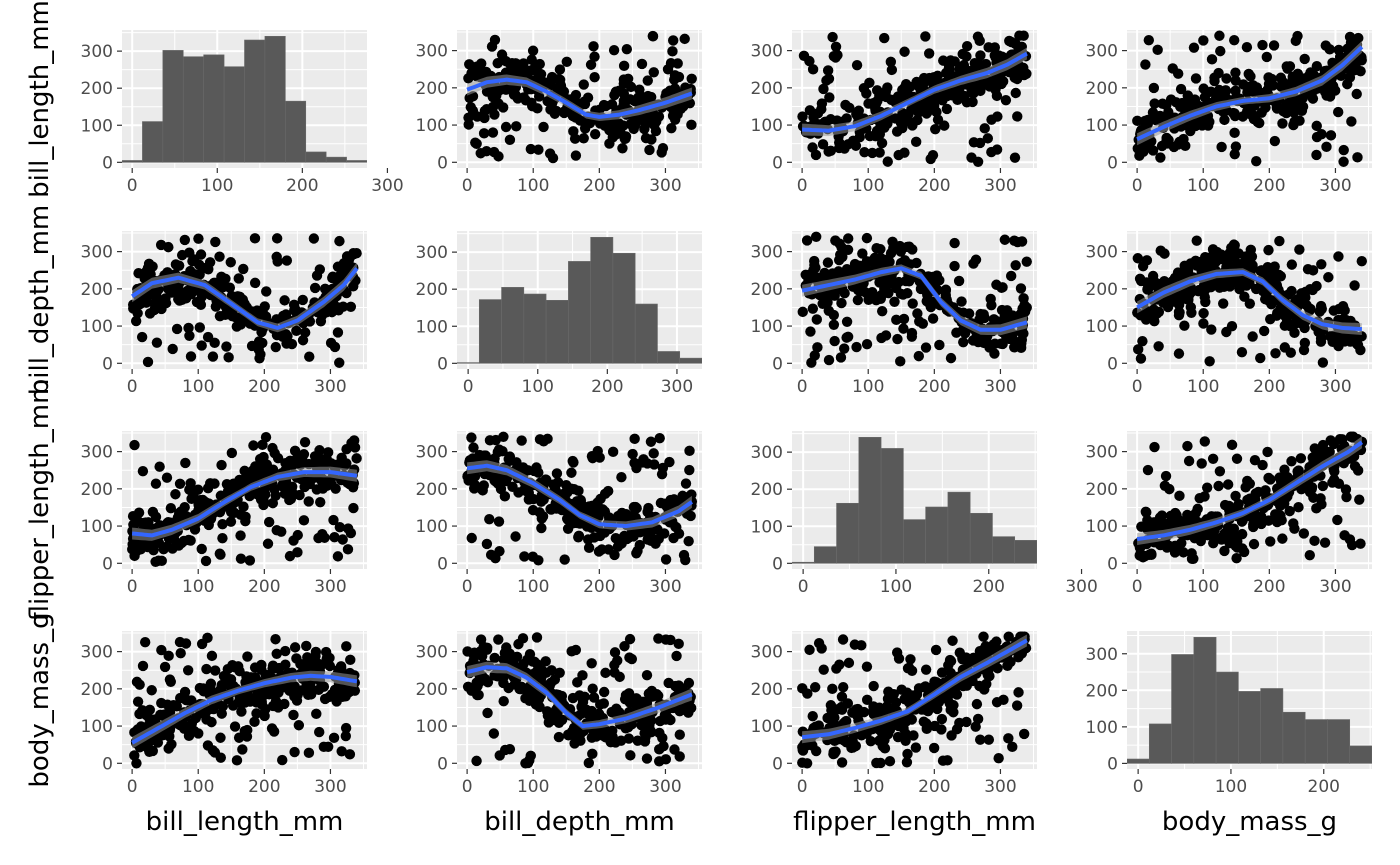 The height and width of the screenshot is (865, 1400). Describe the element at coordinates (330, 387) in the screenshot. I see `x-tick-label: 300` at that location.